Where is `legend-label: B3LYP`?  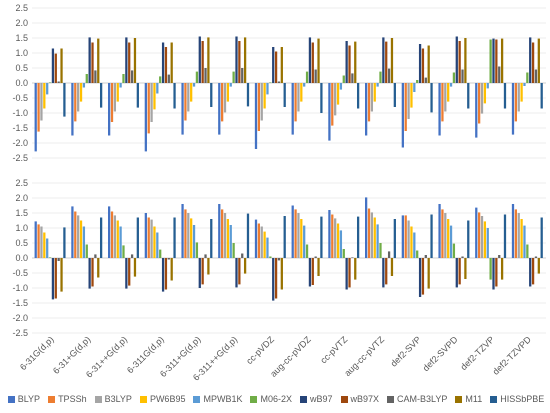
legend-label: B3LYP is located at coordinates (118, 399).